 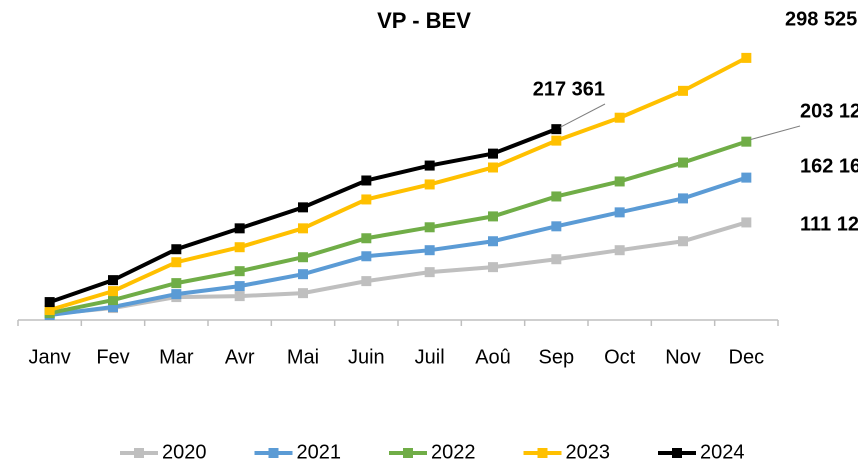 What do you see at coordinates (722, 452) in the screenshot?
I see `legend-label: 2024` at bounding box center [722, 452].